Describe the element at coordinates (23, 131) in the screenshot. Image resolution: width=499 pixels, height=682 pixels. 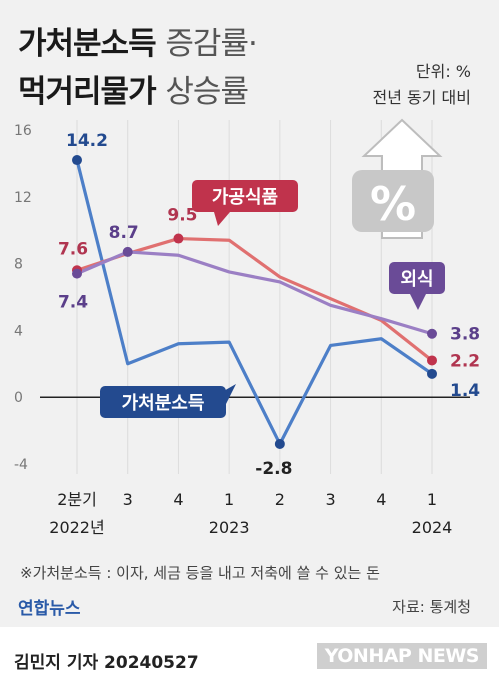
I see `y-tick-label: 16` at that location.